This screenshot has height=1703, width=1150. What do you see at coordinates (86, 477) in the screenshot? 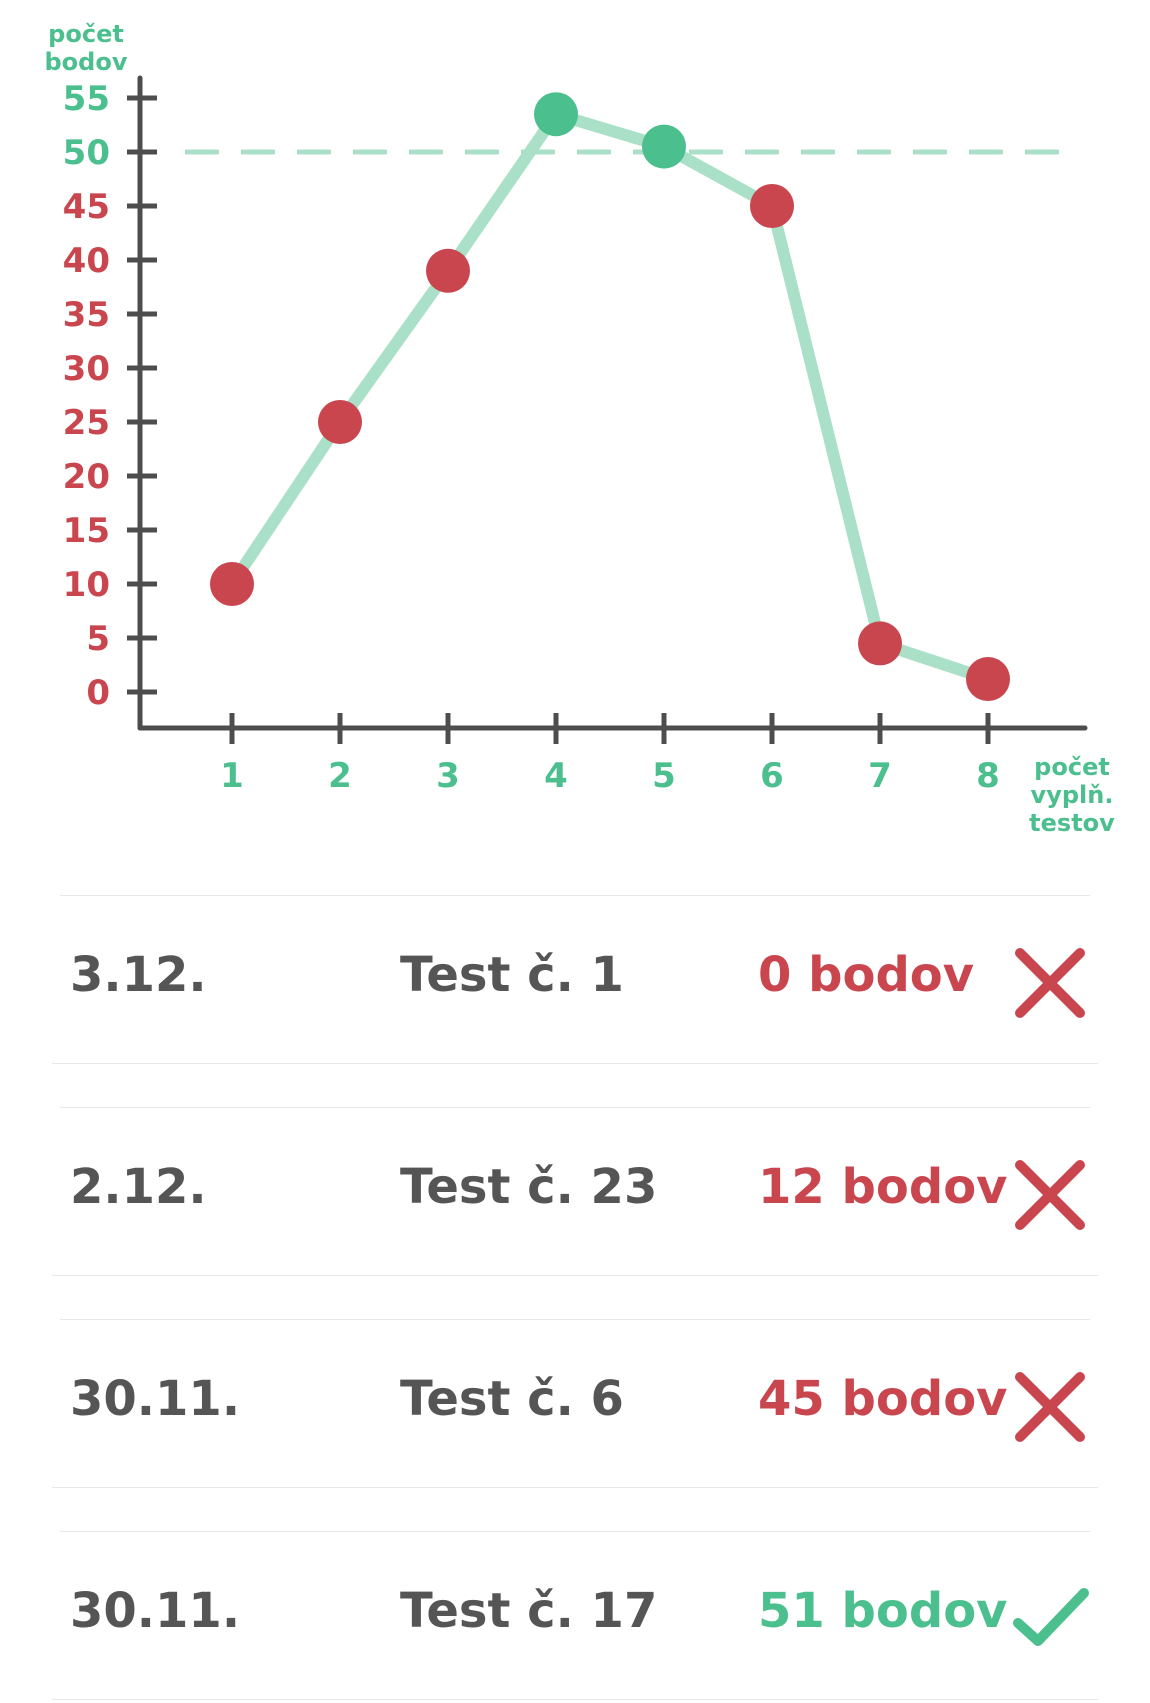
I see `y-tick-label: 20` at bounding box center [86, 477].